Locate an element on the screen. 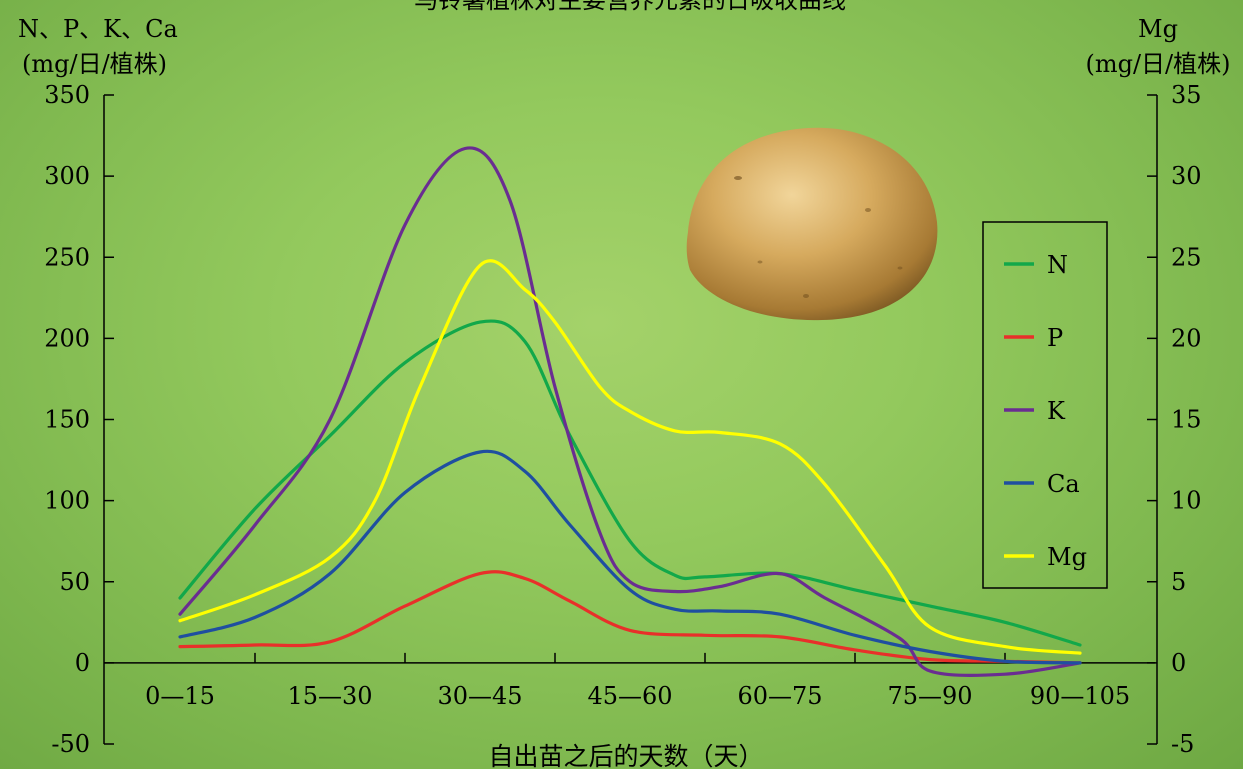 This screenshot has height=769, width=1243. left-tick-label: 150 is located at coordinates (67, 420).